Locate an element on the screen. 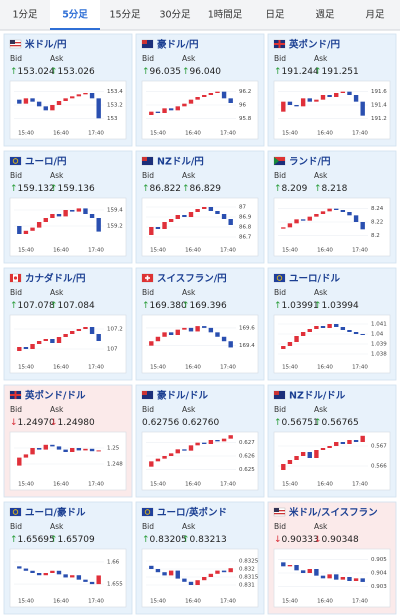  tab: 日足 is located at coordinates (275, 15).